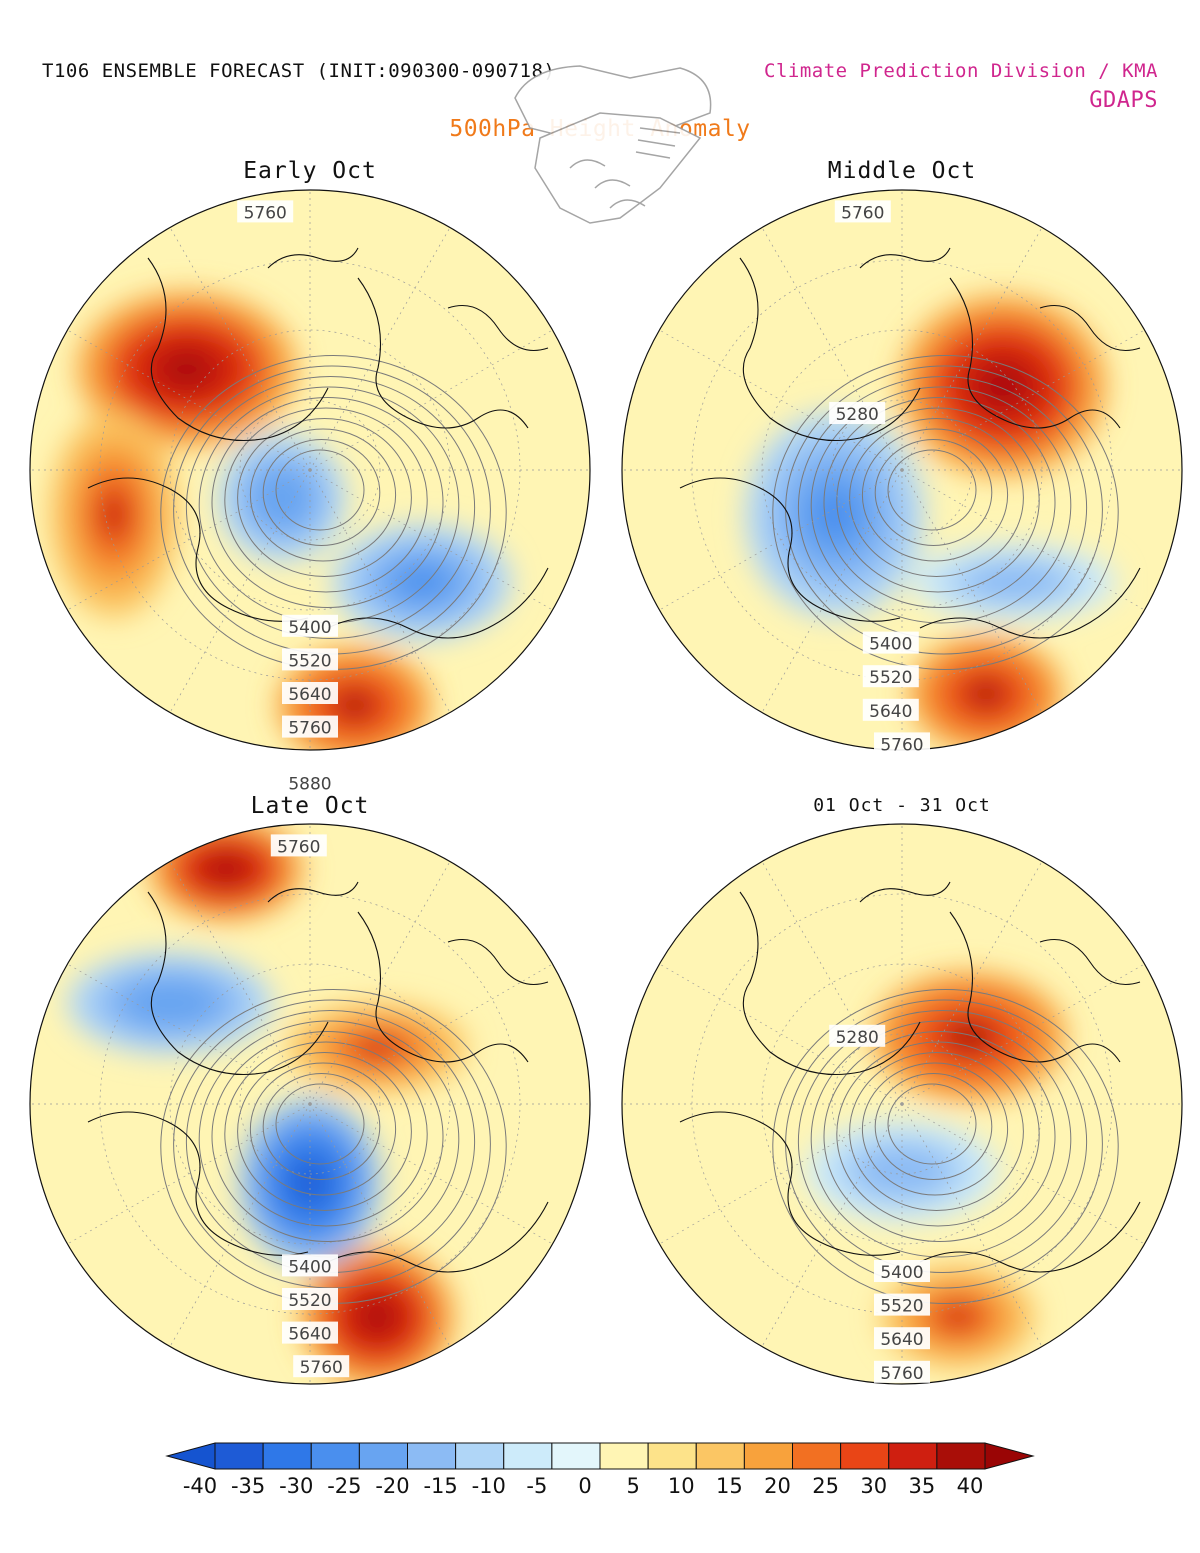 This screenshot has width=1200, height=1553. Describe the element at coordinates (1014, 582) in the screenshot. I see `anomaly-negative-east-asia` at that location.